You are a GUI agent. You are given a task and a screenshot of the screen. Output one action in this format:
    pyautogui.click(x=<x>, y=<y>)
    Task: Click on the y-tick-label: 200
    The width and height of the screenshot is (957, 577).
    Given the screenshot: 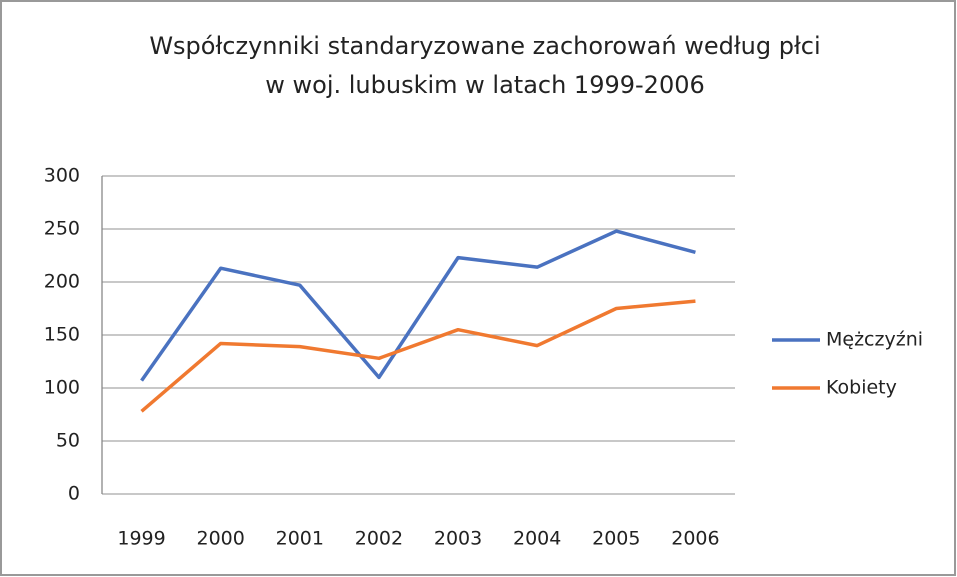 What is the action you would take?
    pyautogui.click(x=62, y=282)
    